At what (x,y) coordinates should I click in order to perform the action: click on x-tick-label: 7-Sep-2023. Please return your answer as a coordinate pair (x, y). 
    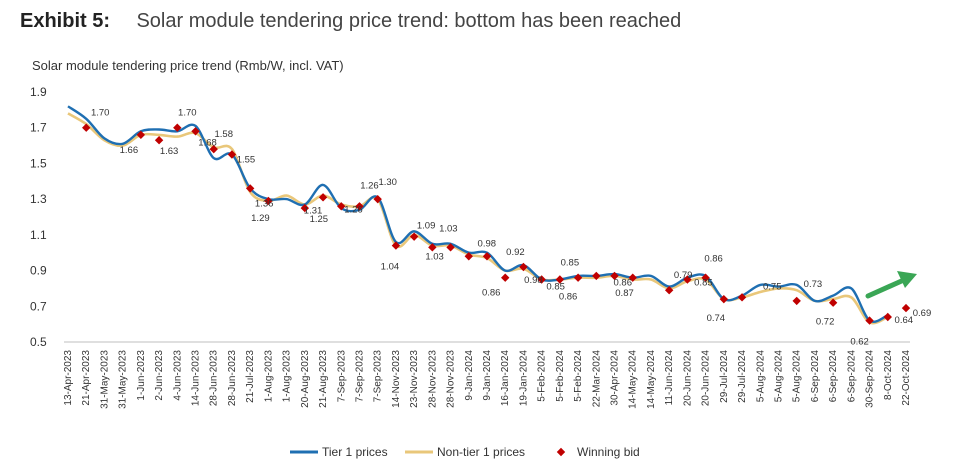
    Looking at the image, I should click on (341, 376).